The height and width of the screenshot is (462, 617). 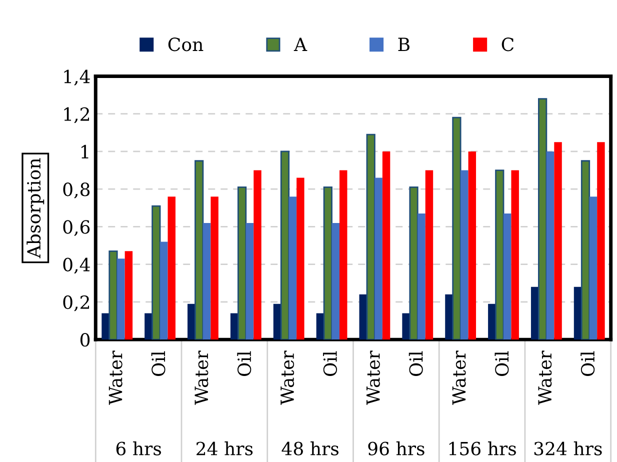 What do you see at coordinates (568, 448) in the screenshot?
I see `text: 324 hrs` at bounding box center [568, 448].